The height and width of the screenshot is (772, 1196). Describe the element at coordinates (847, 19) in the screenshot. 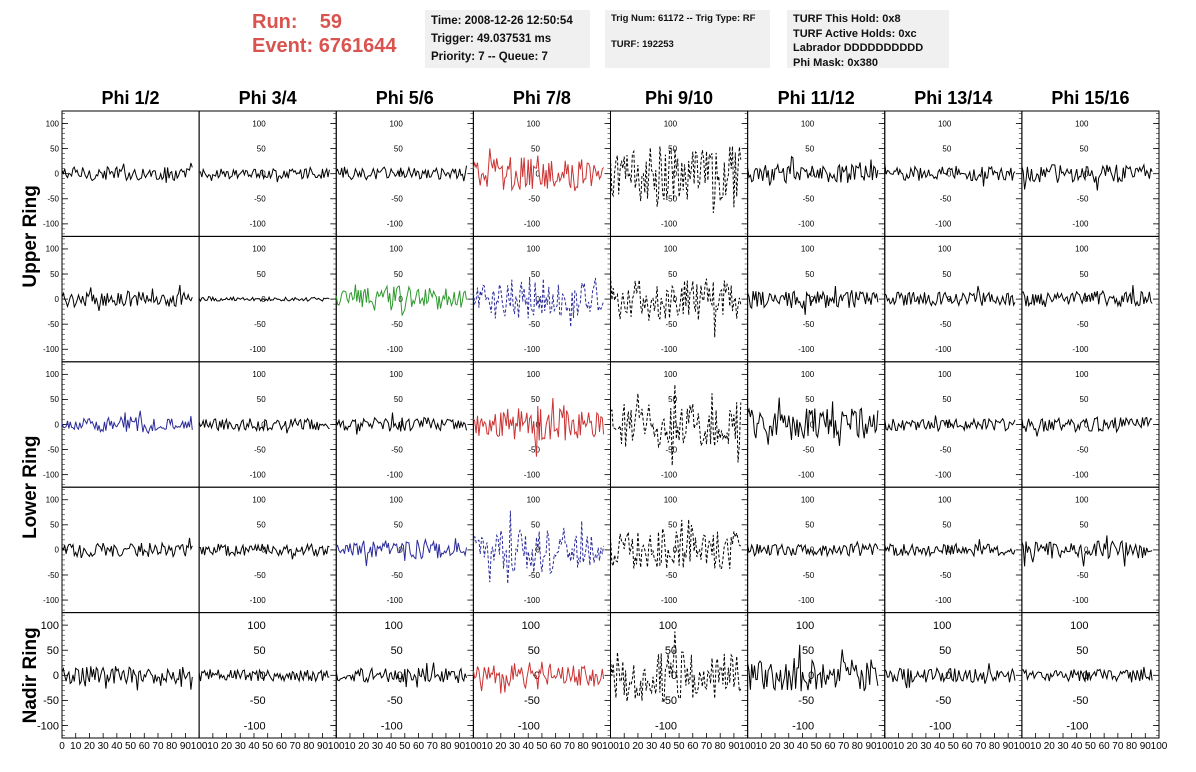

I see `turf-this-hold-text: TURF This Hold: 0x8` at that location.